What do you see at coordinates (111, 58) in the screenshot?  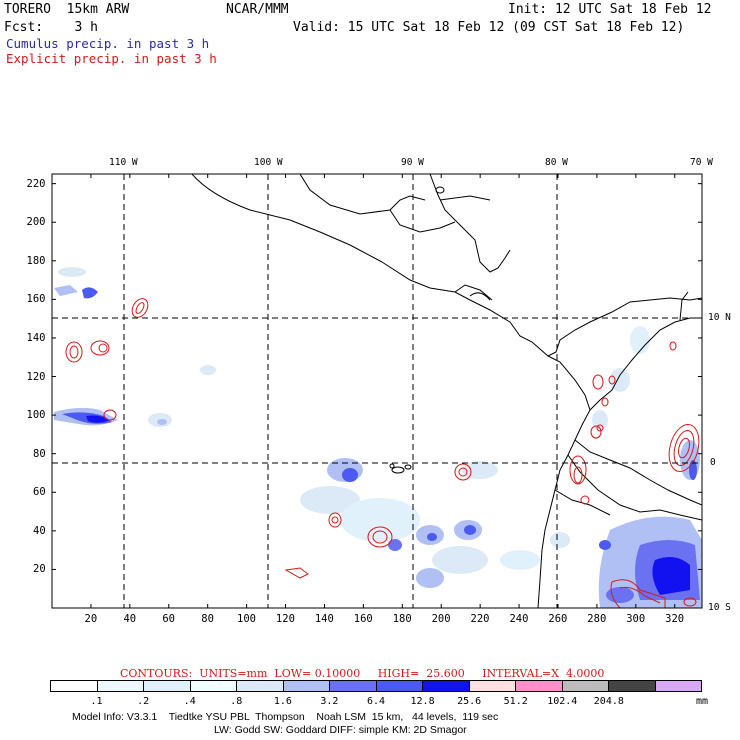 I see `explicit-field-label: Explicit precip. in past 3 h` at bounding box center [111, 58].